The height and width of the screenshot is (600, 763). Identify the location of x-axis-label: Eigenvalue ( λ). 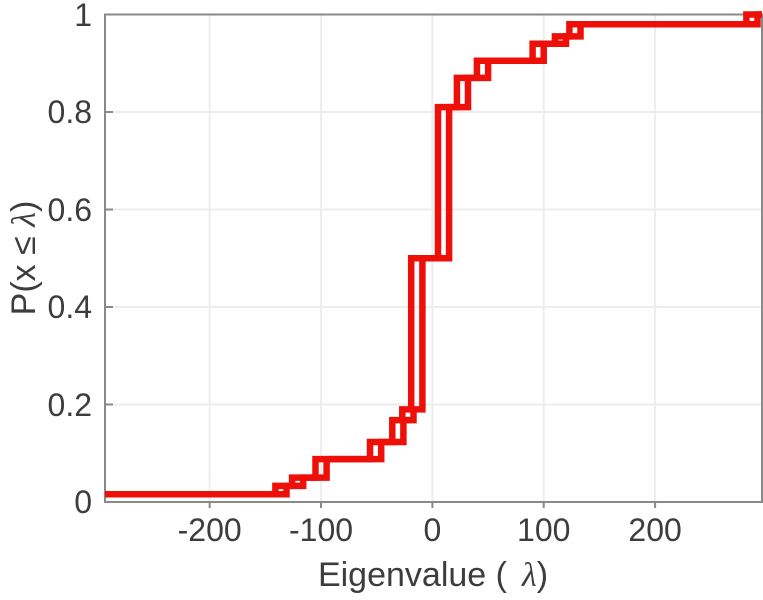
(433, 575).